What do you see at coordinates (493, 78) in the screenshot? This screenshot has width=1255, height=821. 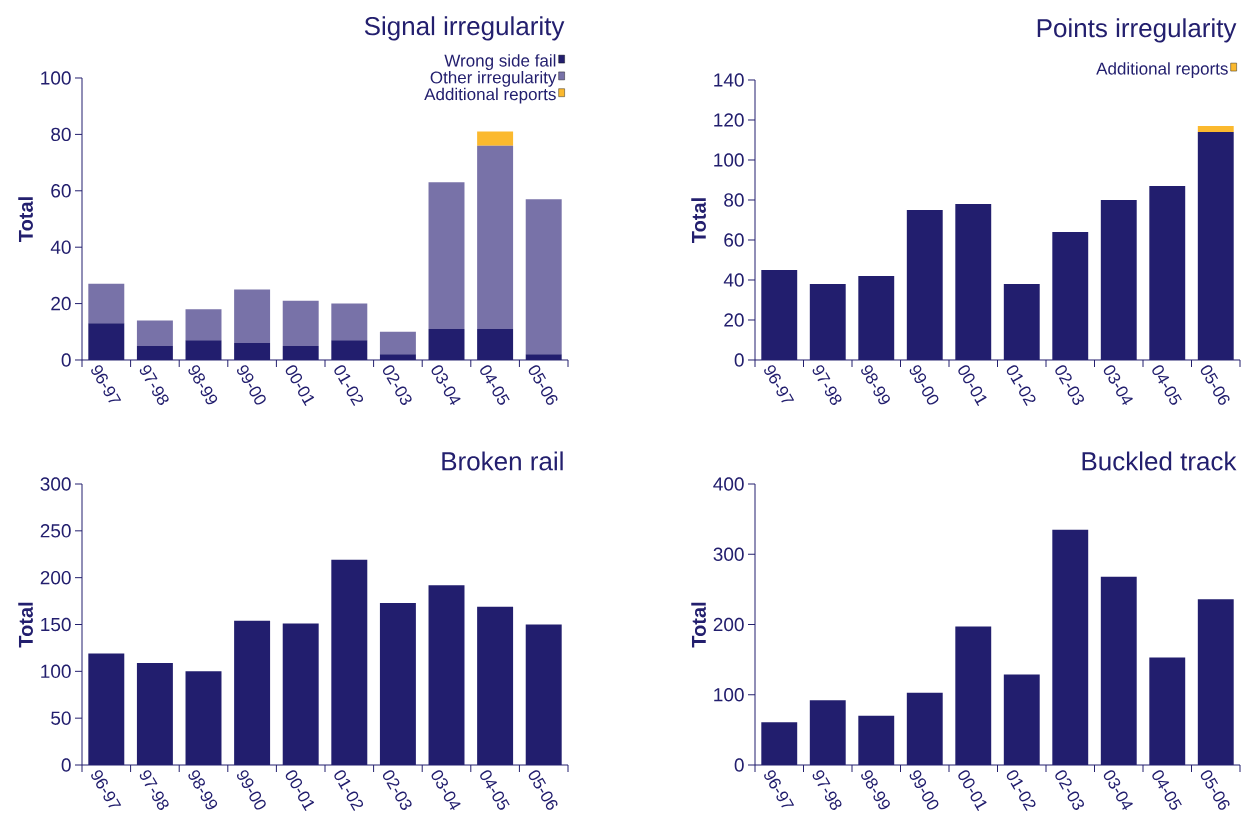 I see `legend-label: Other irregularity` at bounding box center [493, 78].